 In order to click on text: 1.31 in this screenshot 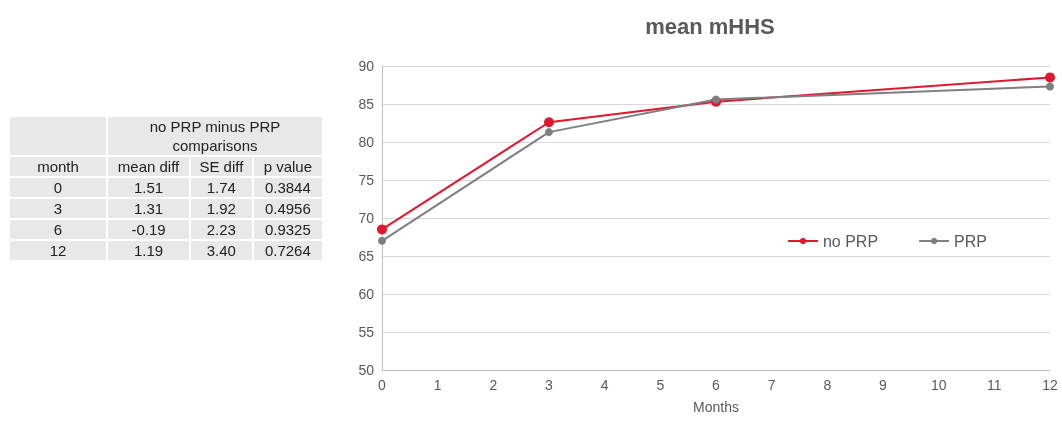, I will do `click(148, 208)`.